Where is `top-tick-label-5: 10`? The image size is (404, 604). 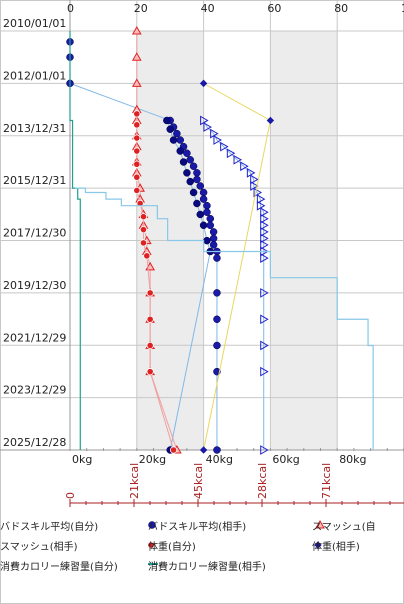 top-tick-label-5: 10 is located at coordinates (402, 8).